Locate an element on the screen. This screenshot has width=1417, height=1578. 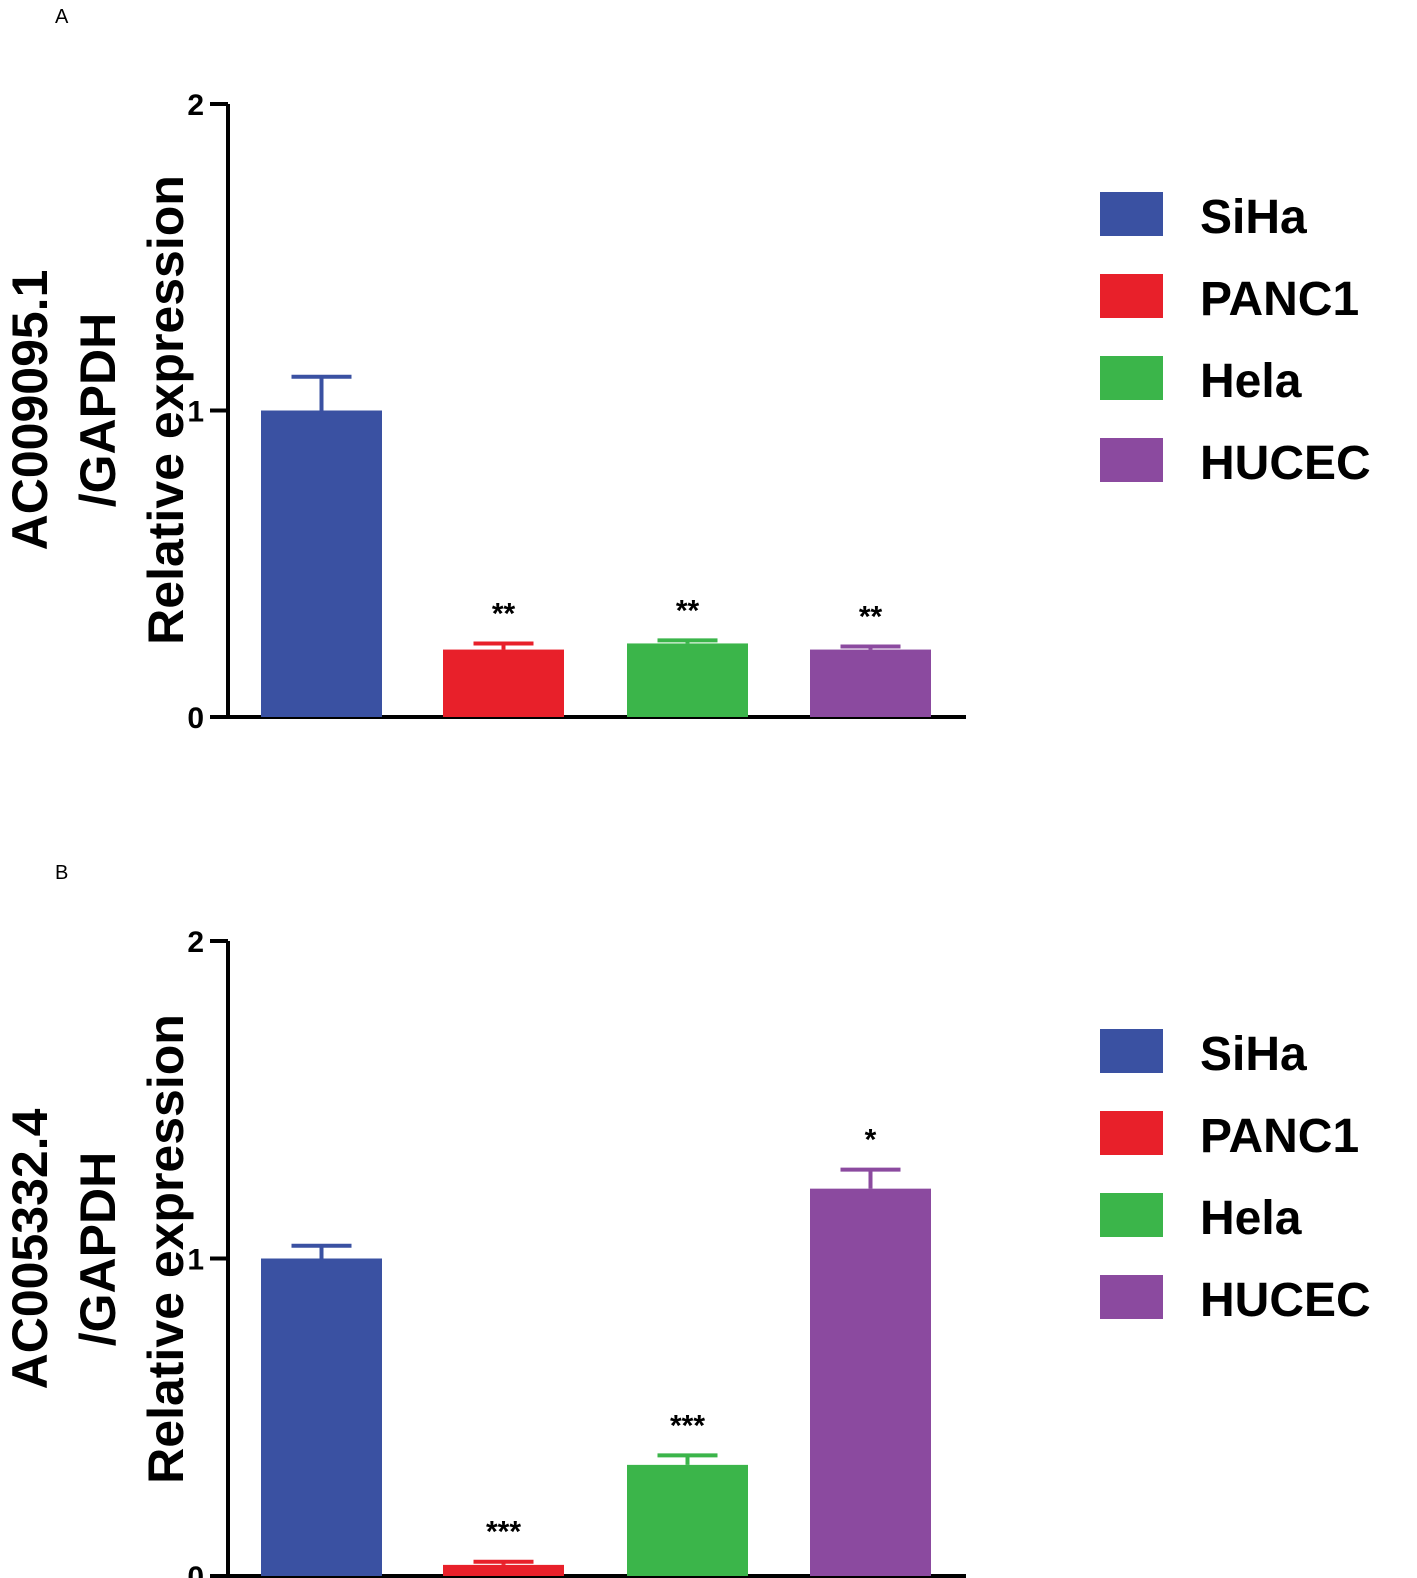
panel-letter-a: A is located at coordinates (62, 17).